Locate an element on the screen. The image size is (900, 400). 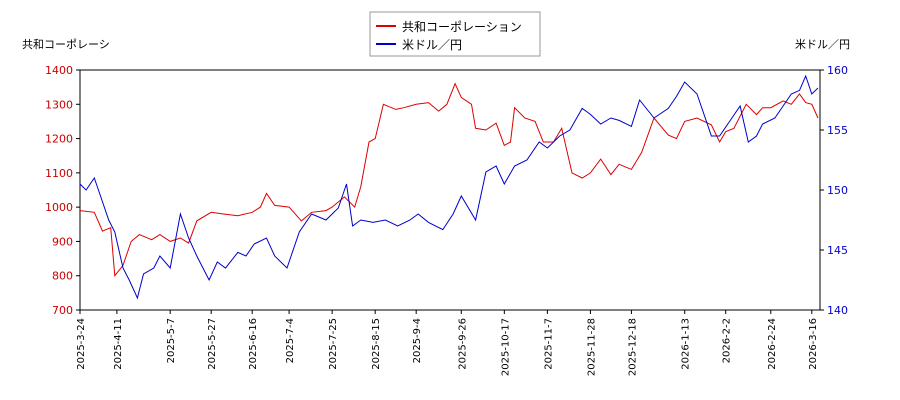
x-tick-label: 2026-1-13 is located at coordinates (686, 344).